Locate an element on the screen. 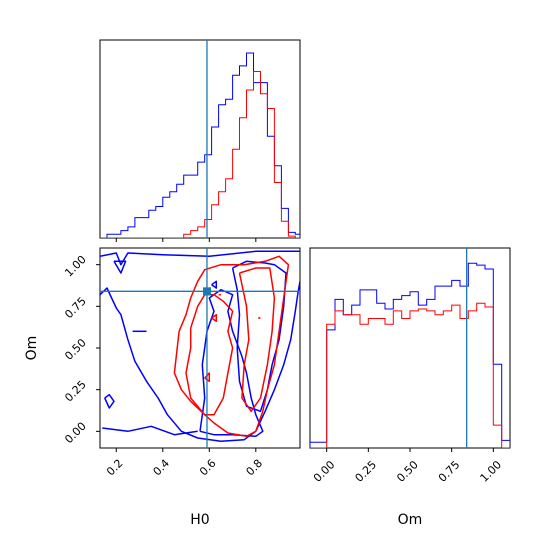 The width and height of the screenshot is (550, 550). contour-ytick-label-1: 0.25 is located at coordinates (75, 391).